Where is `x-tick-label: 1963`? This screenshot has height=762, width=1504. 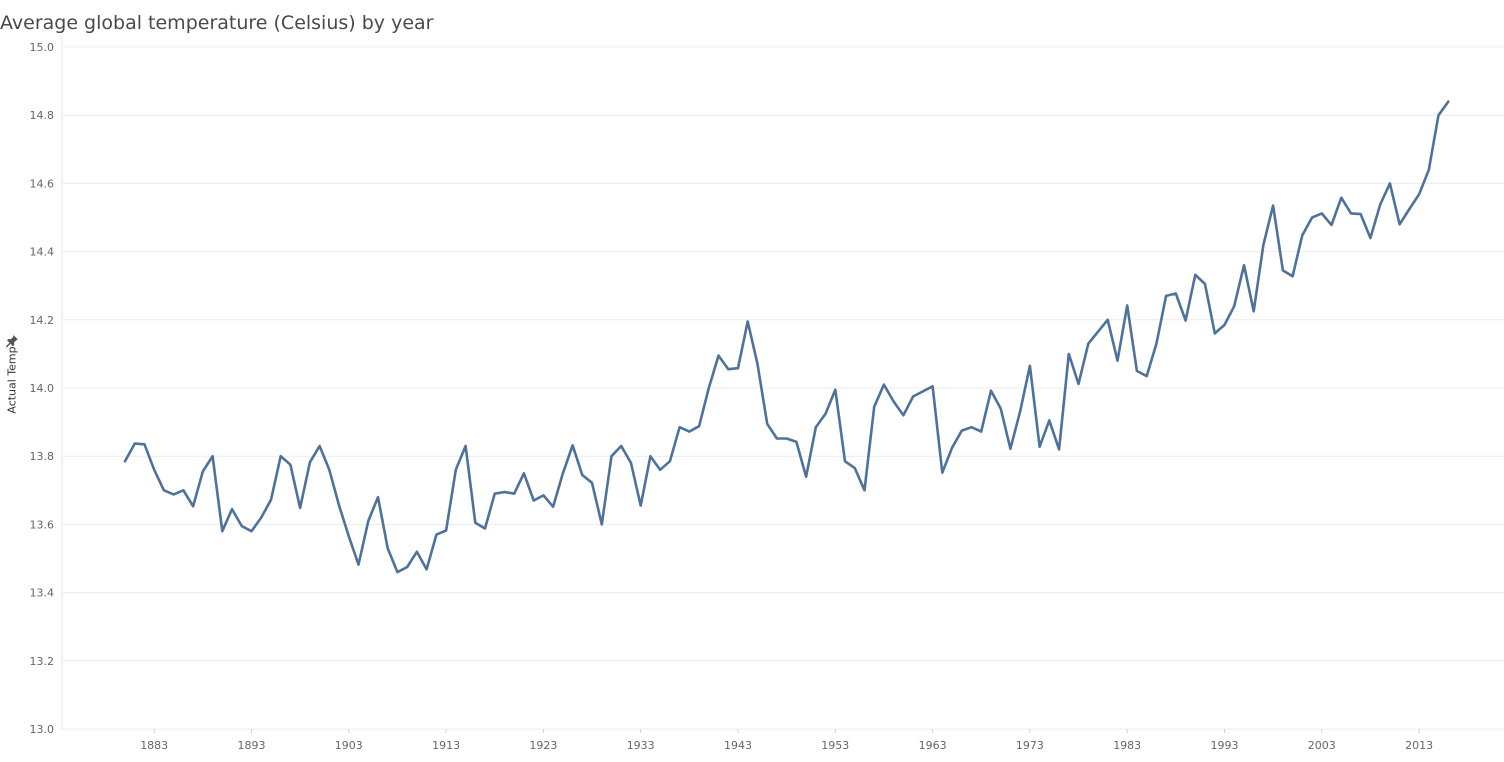
x-tick-label: 1963 is located at coordinates (933, 745).